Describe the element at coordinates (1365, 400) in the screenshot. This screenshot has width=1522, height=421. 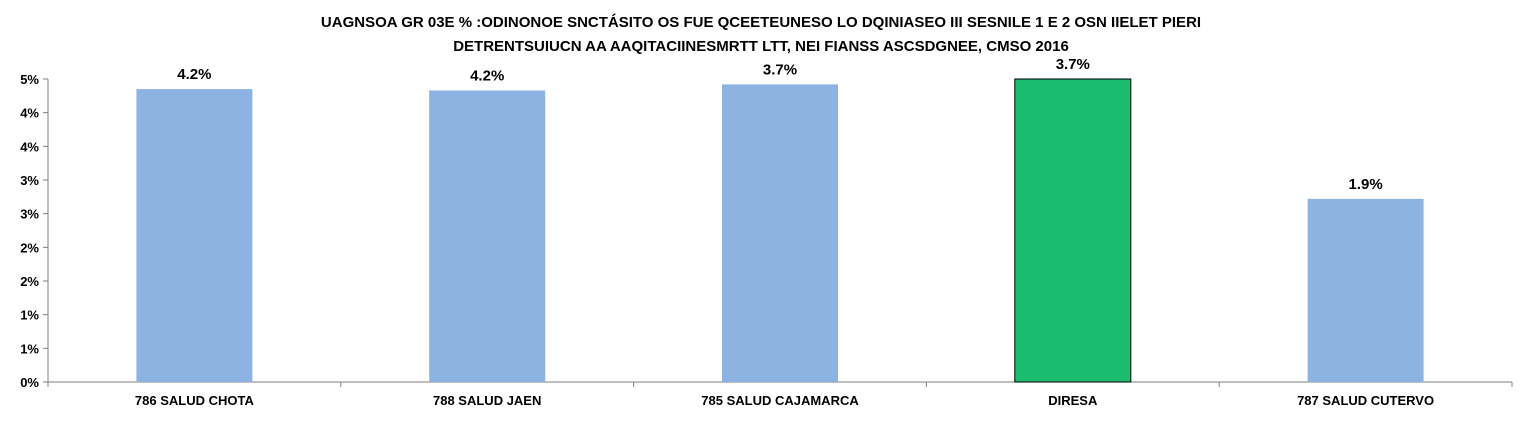
I see `x-category-label: 787 SALUD CUTERVO` at that location.